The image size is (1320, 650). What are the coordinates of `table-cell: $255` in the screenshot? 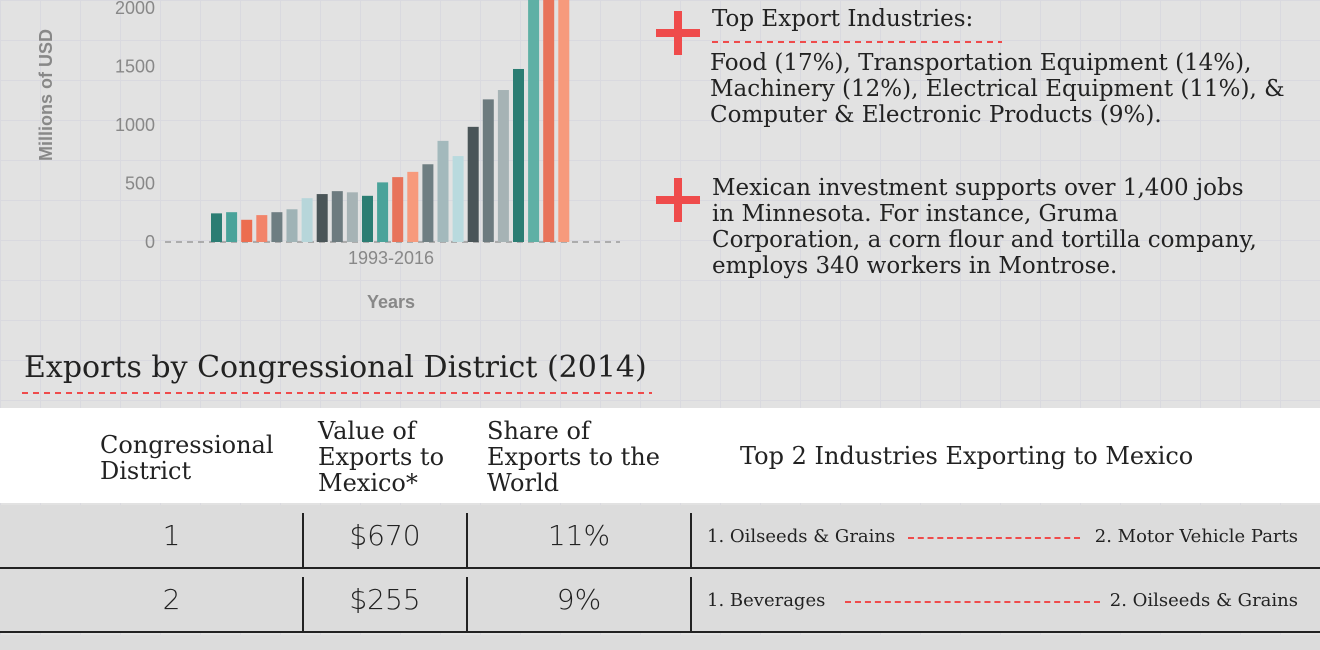 It's located at (385, 599).